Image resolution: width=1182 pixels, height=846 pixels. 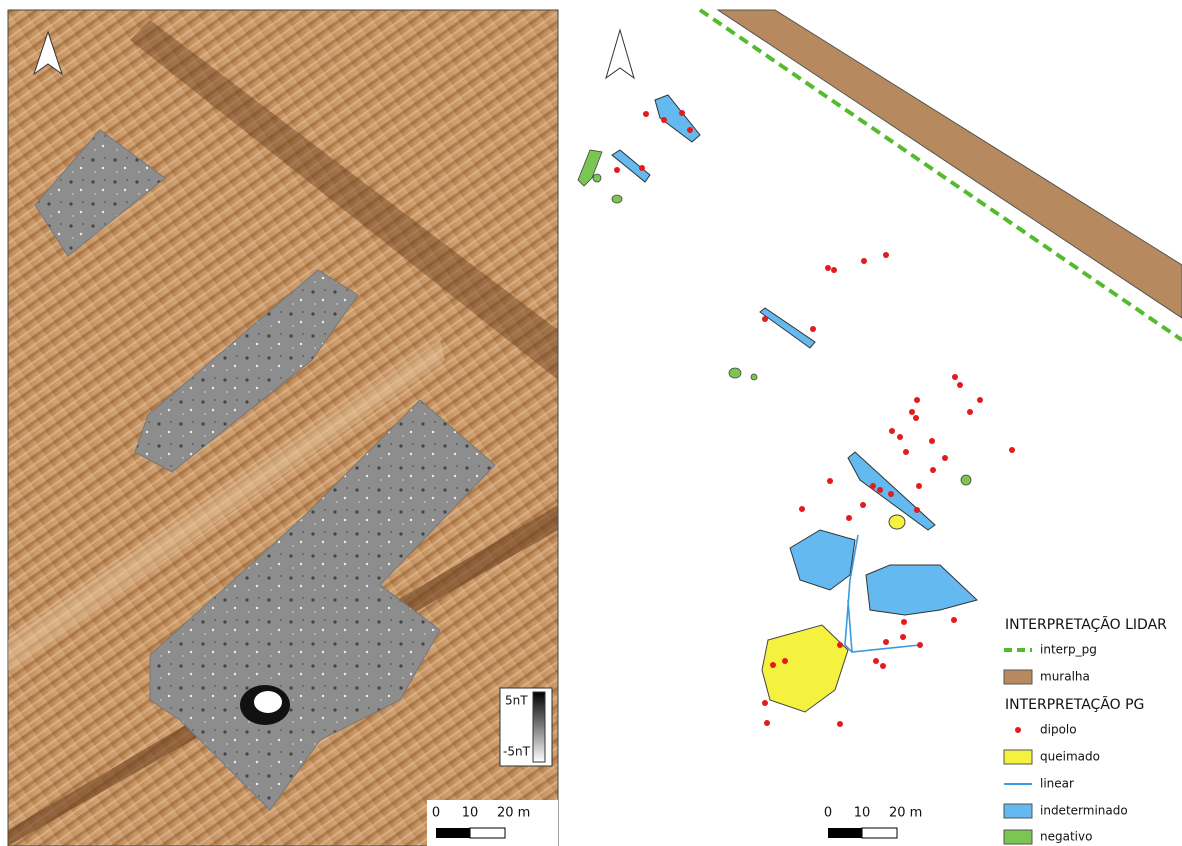 I want to click on legend-title: INTERPRETAÇÃO PG, so click(x=1074, y=704).